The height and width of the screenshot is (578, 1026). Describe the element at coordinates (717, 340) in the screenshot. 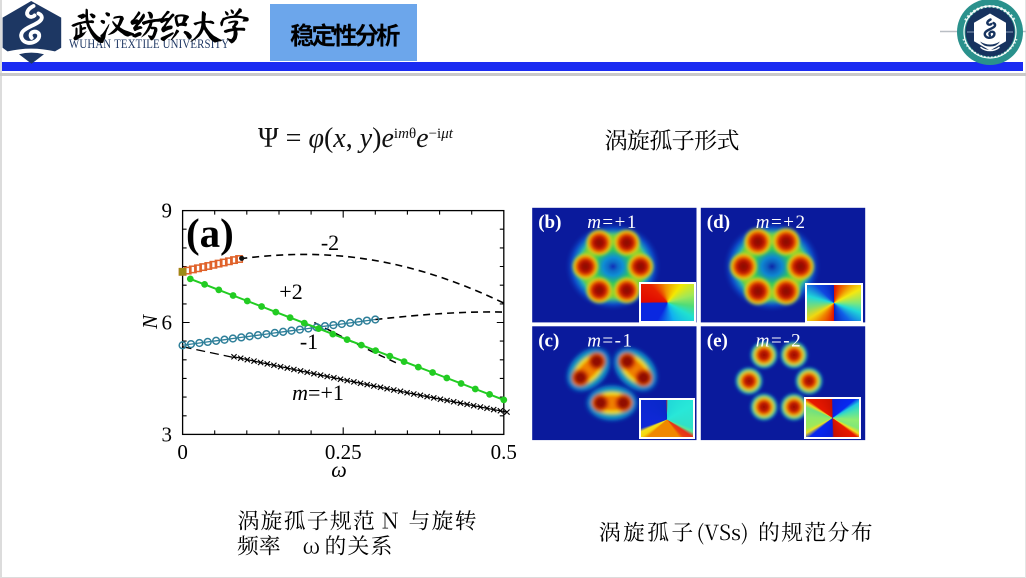

I see `svg-text: (e)` at that location.